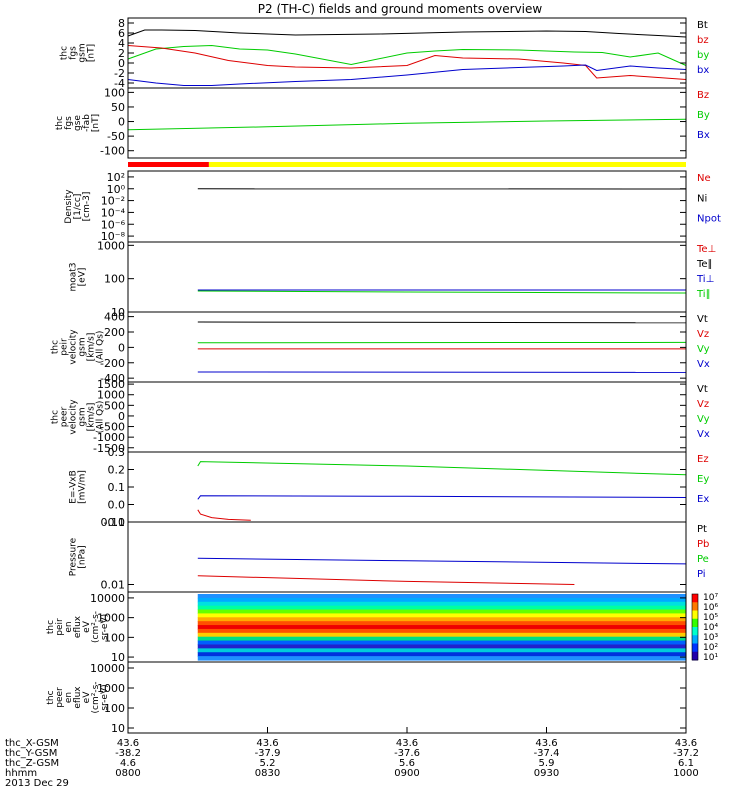 The height and width of the screenshot is (804, 750). I want to click on colorbar-tick-label: 10², so click(710, 648).